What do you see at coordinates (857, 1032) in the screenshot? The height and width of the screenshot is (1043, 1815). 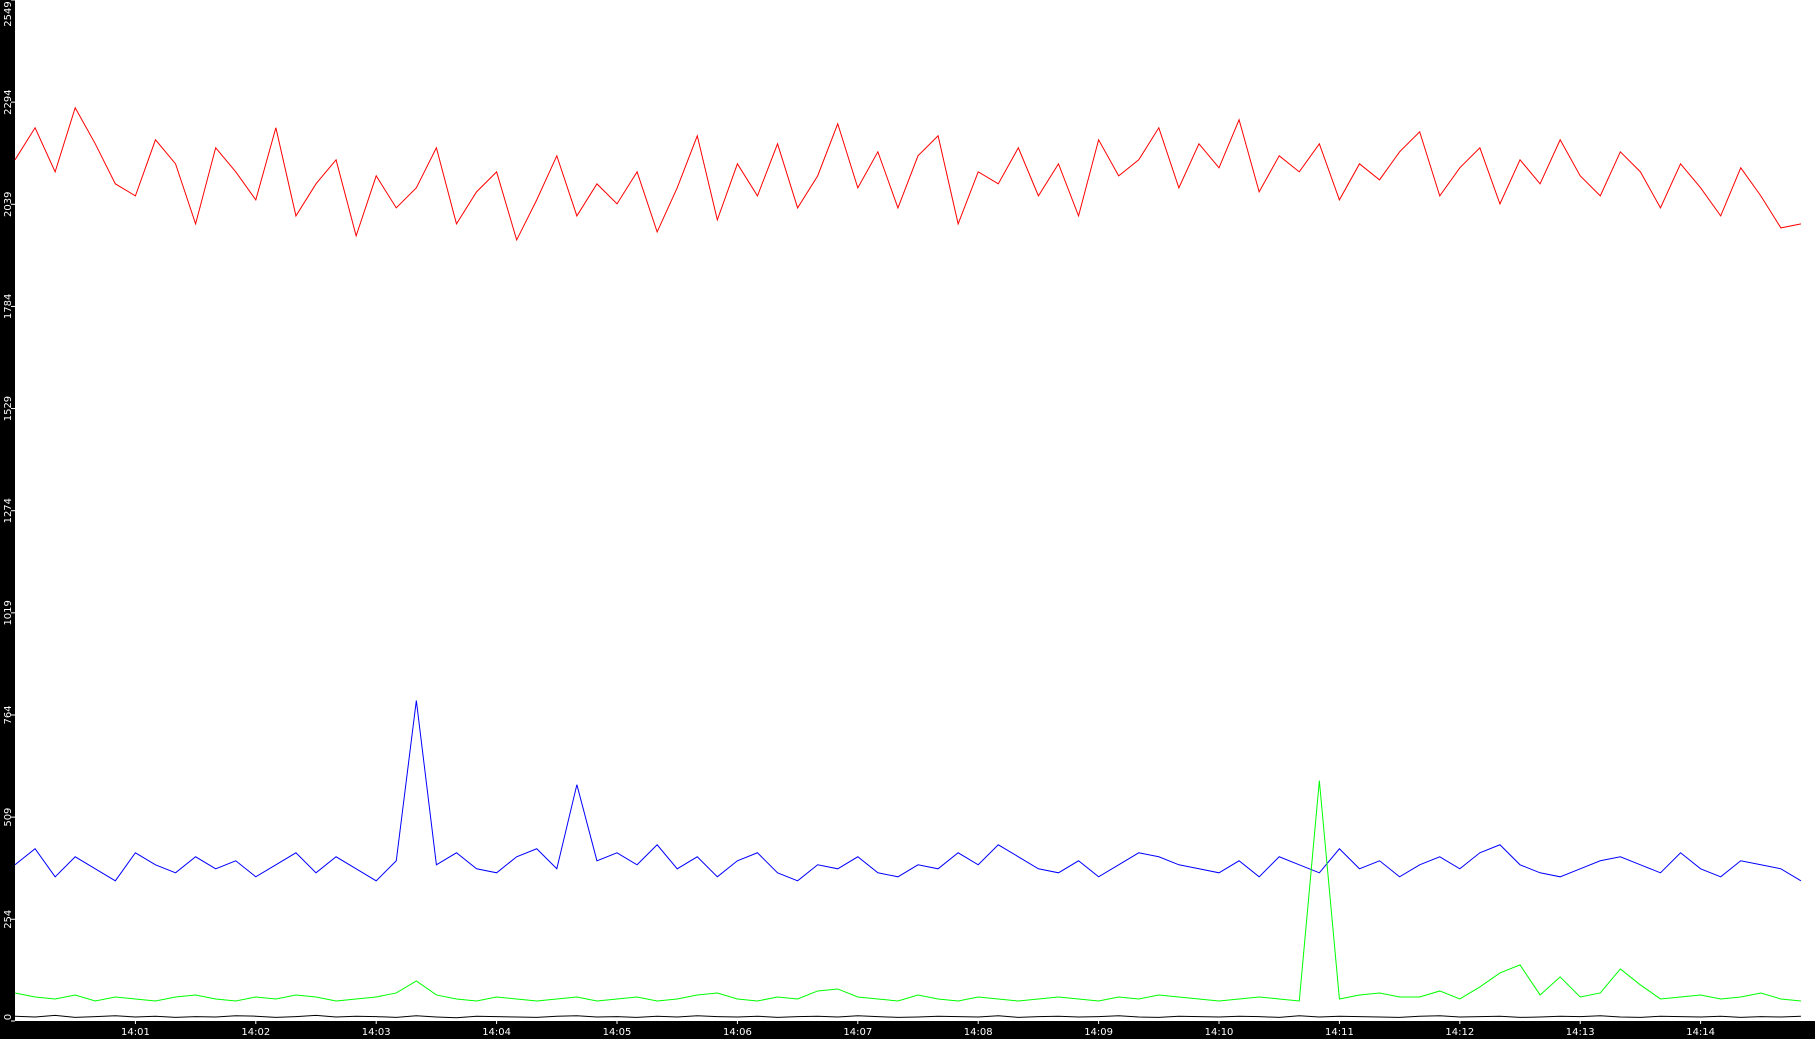 I see `x-tick-label: 14:07` at bounding box center [857, 1032].